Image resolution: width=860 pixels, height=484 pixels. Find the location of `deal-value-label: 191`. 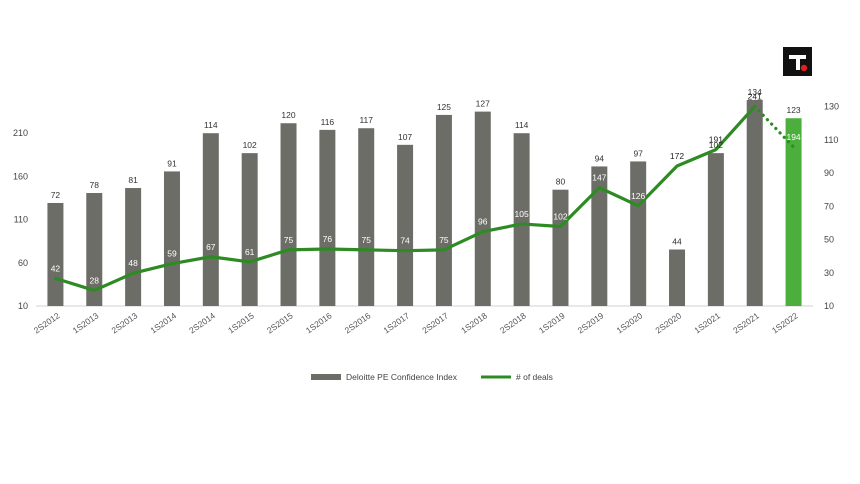

deal-value-label: 191 is located at coordinates (716, 140).